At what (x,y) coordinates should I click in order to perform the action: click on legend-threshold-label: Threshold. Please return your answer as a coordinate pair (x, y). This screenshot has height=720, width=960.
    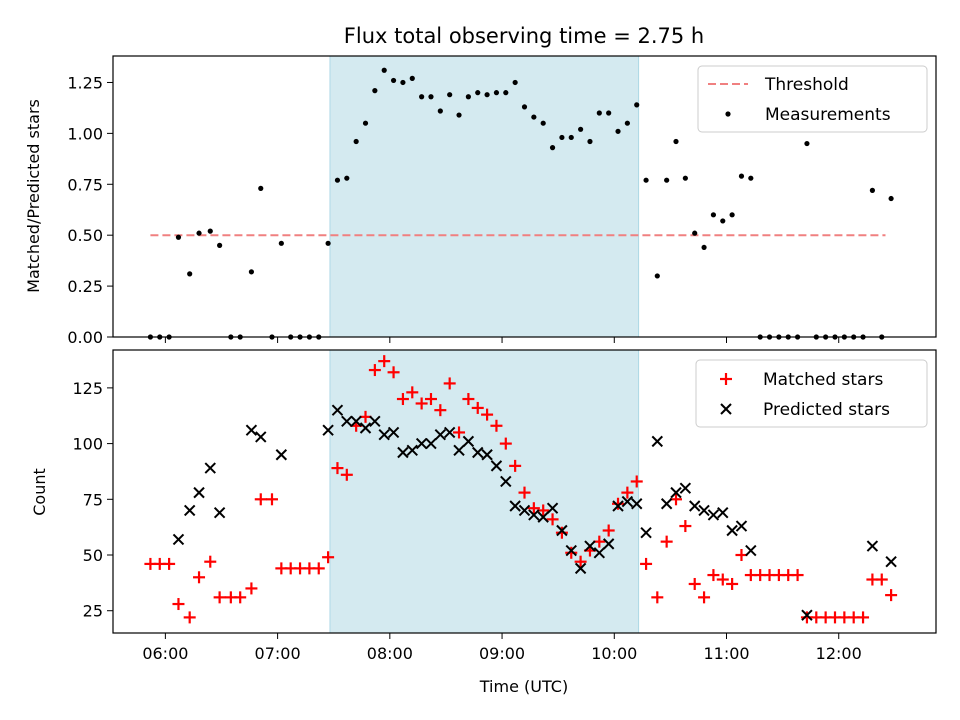
    Looking at the image, I should click on (806, 85).